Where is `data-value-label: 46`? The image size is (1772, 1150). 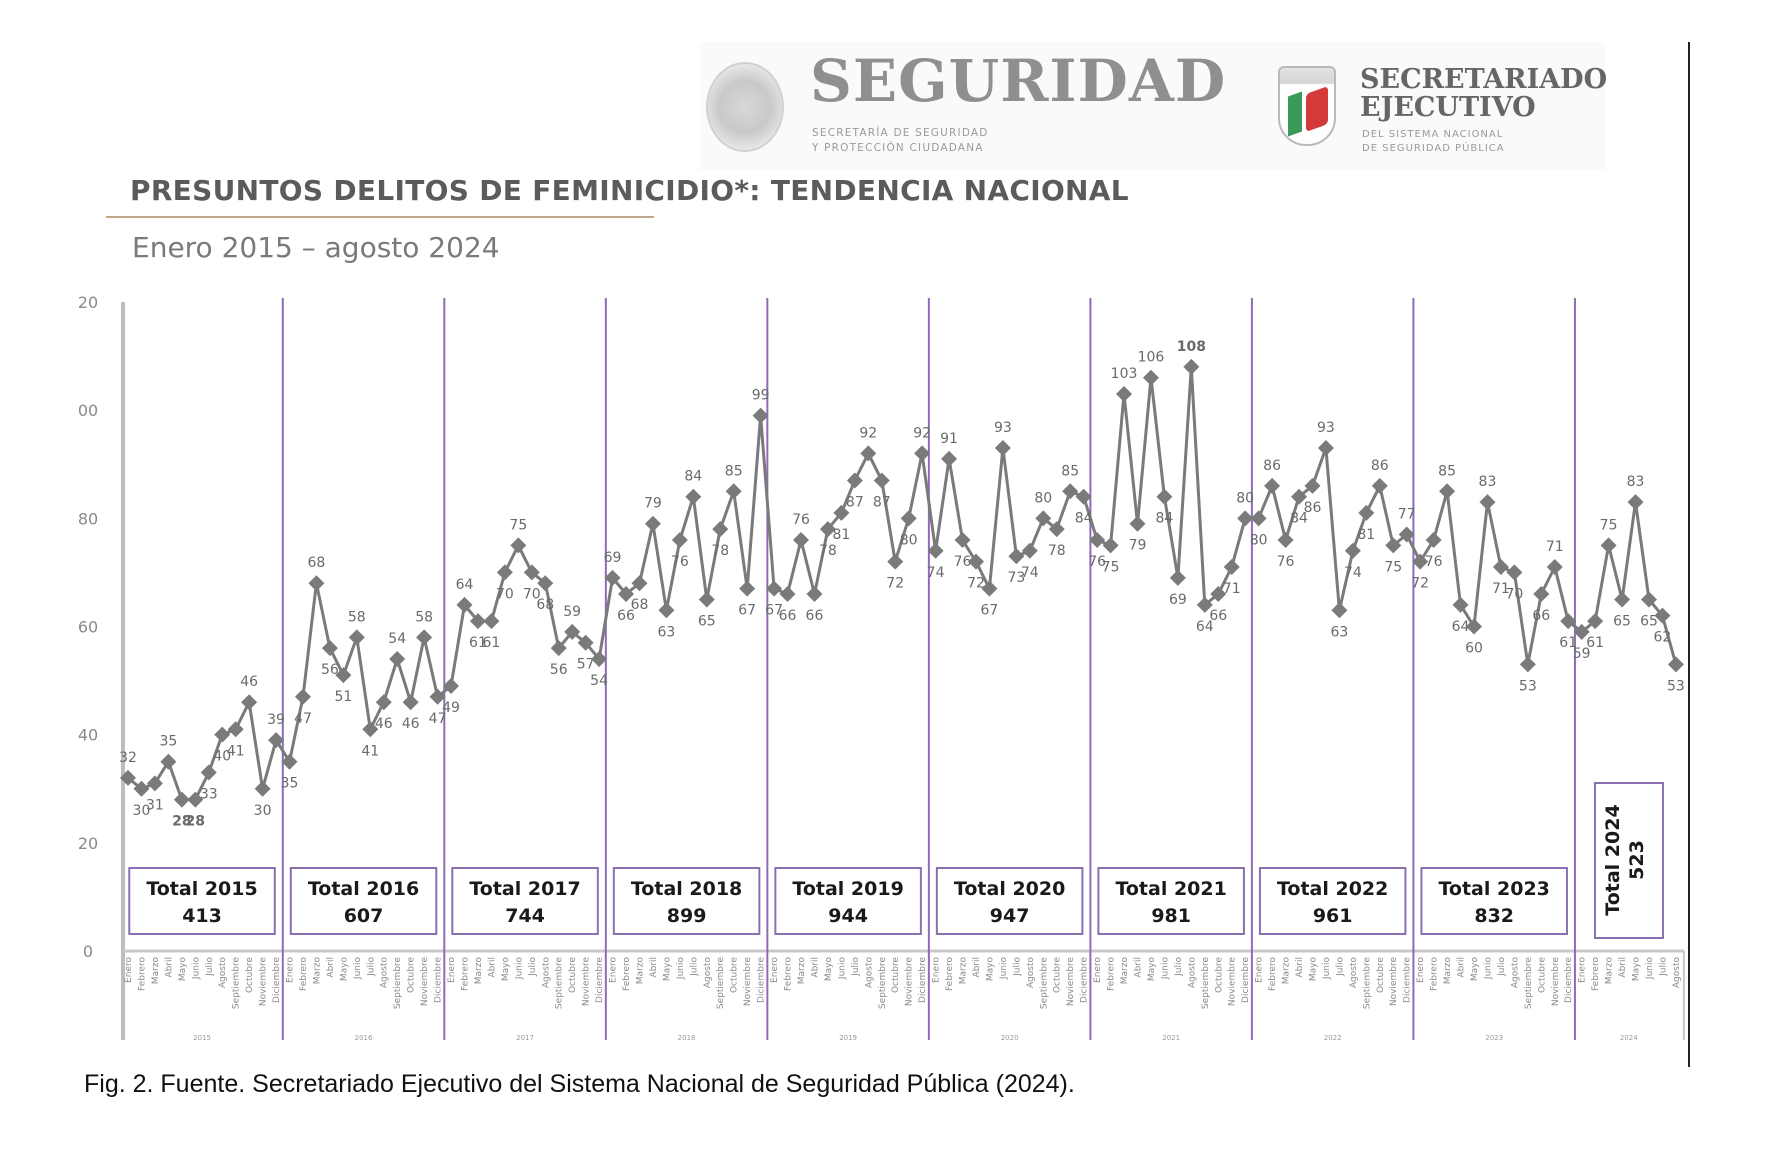
data-value-label: 46 is located at coordinates (249, 682).